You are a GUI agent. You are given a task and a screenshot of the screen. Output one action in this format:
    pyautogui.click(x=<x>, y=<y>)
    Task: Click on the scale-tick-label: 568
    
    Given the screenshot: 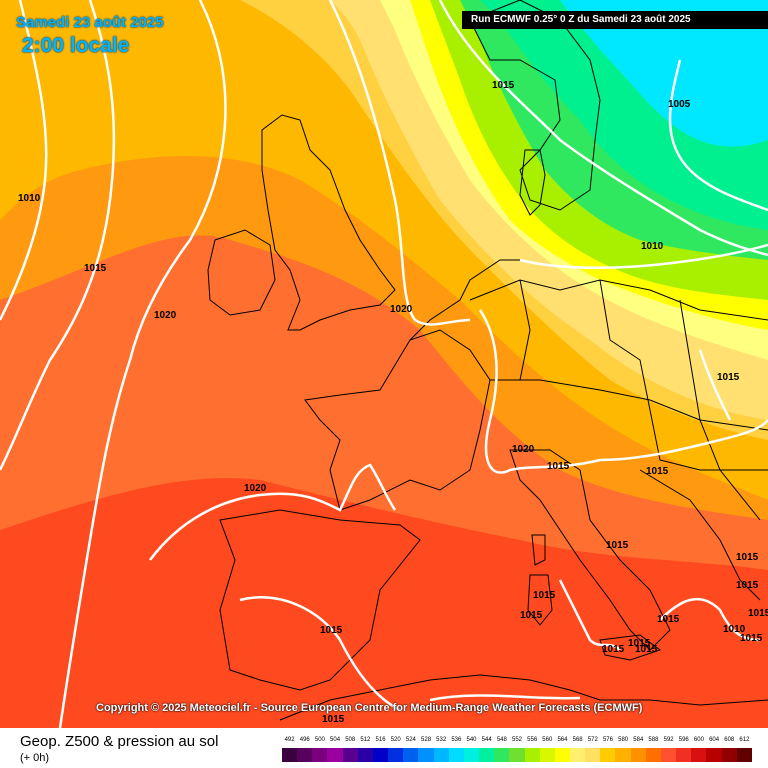 What is the action you would take?
    pyautogui.click(x=577, y=740)
    